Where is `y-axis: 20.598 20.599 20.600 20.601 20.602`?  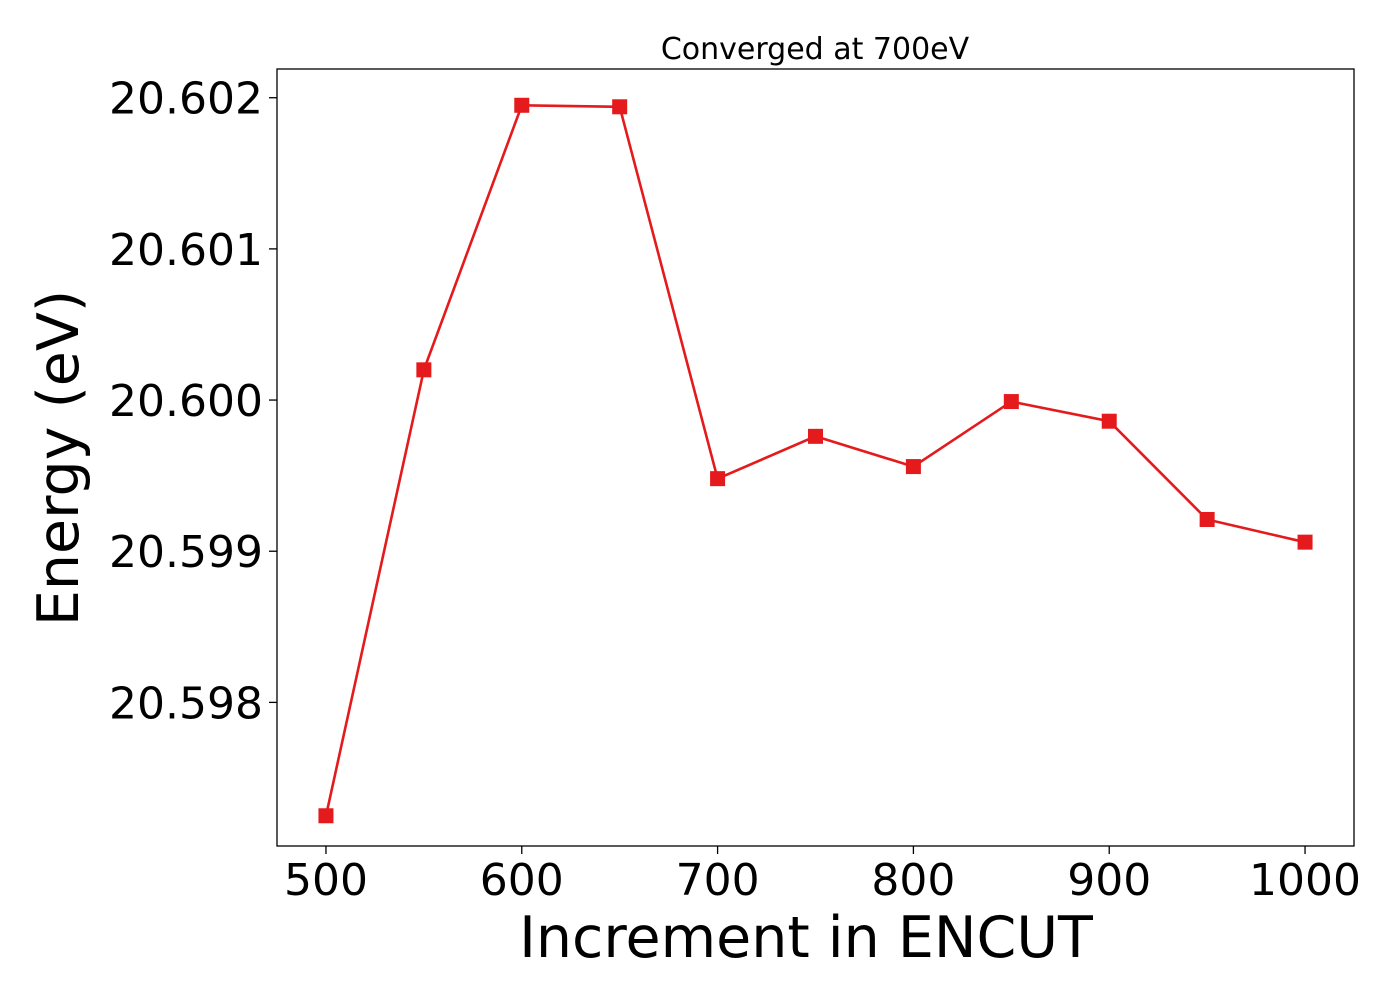 y-axis: 20.598 20.599 20.600 20.601 20.602 is located at coordinates (193, 401).